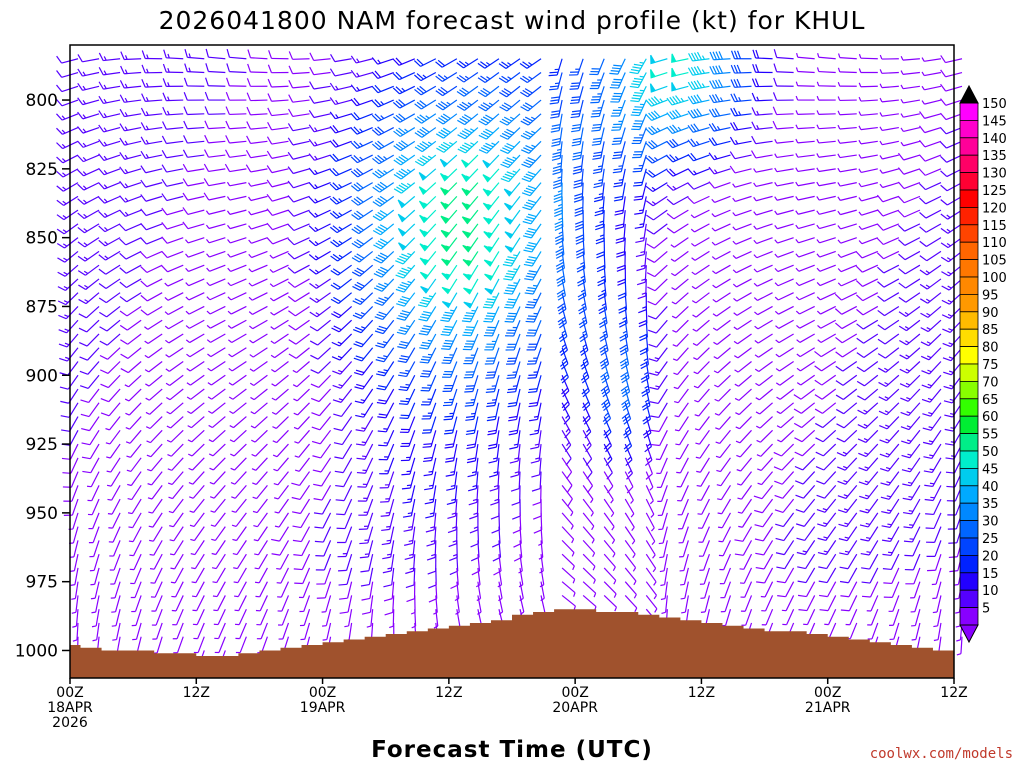 Image resolution: width=1024 pixels, height=768 pixels. I want to click on credit-link: coolwx.com/models, so click(941, 754).